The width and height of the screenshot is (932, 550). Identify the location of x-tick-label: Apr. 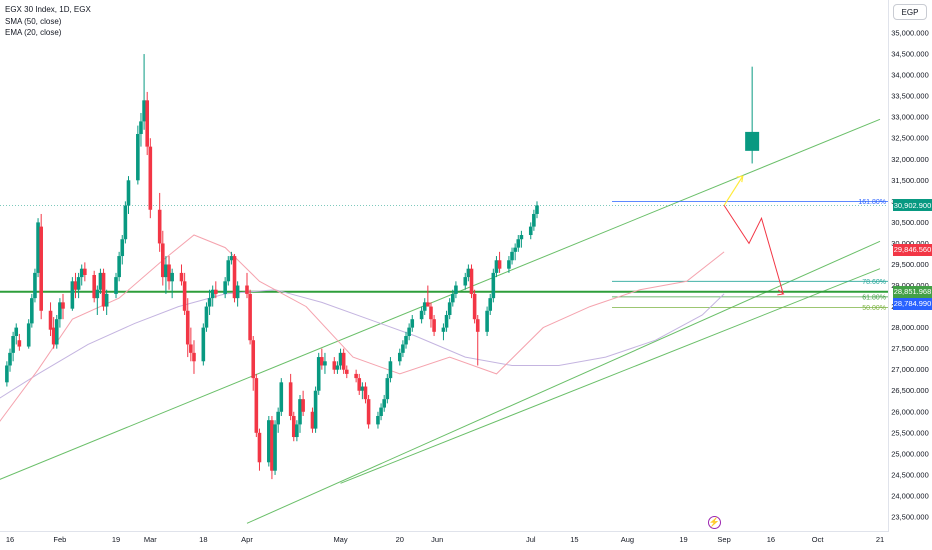
(247, 539).